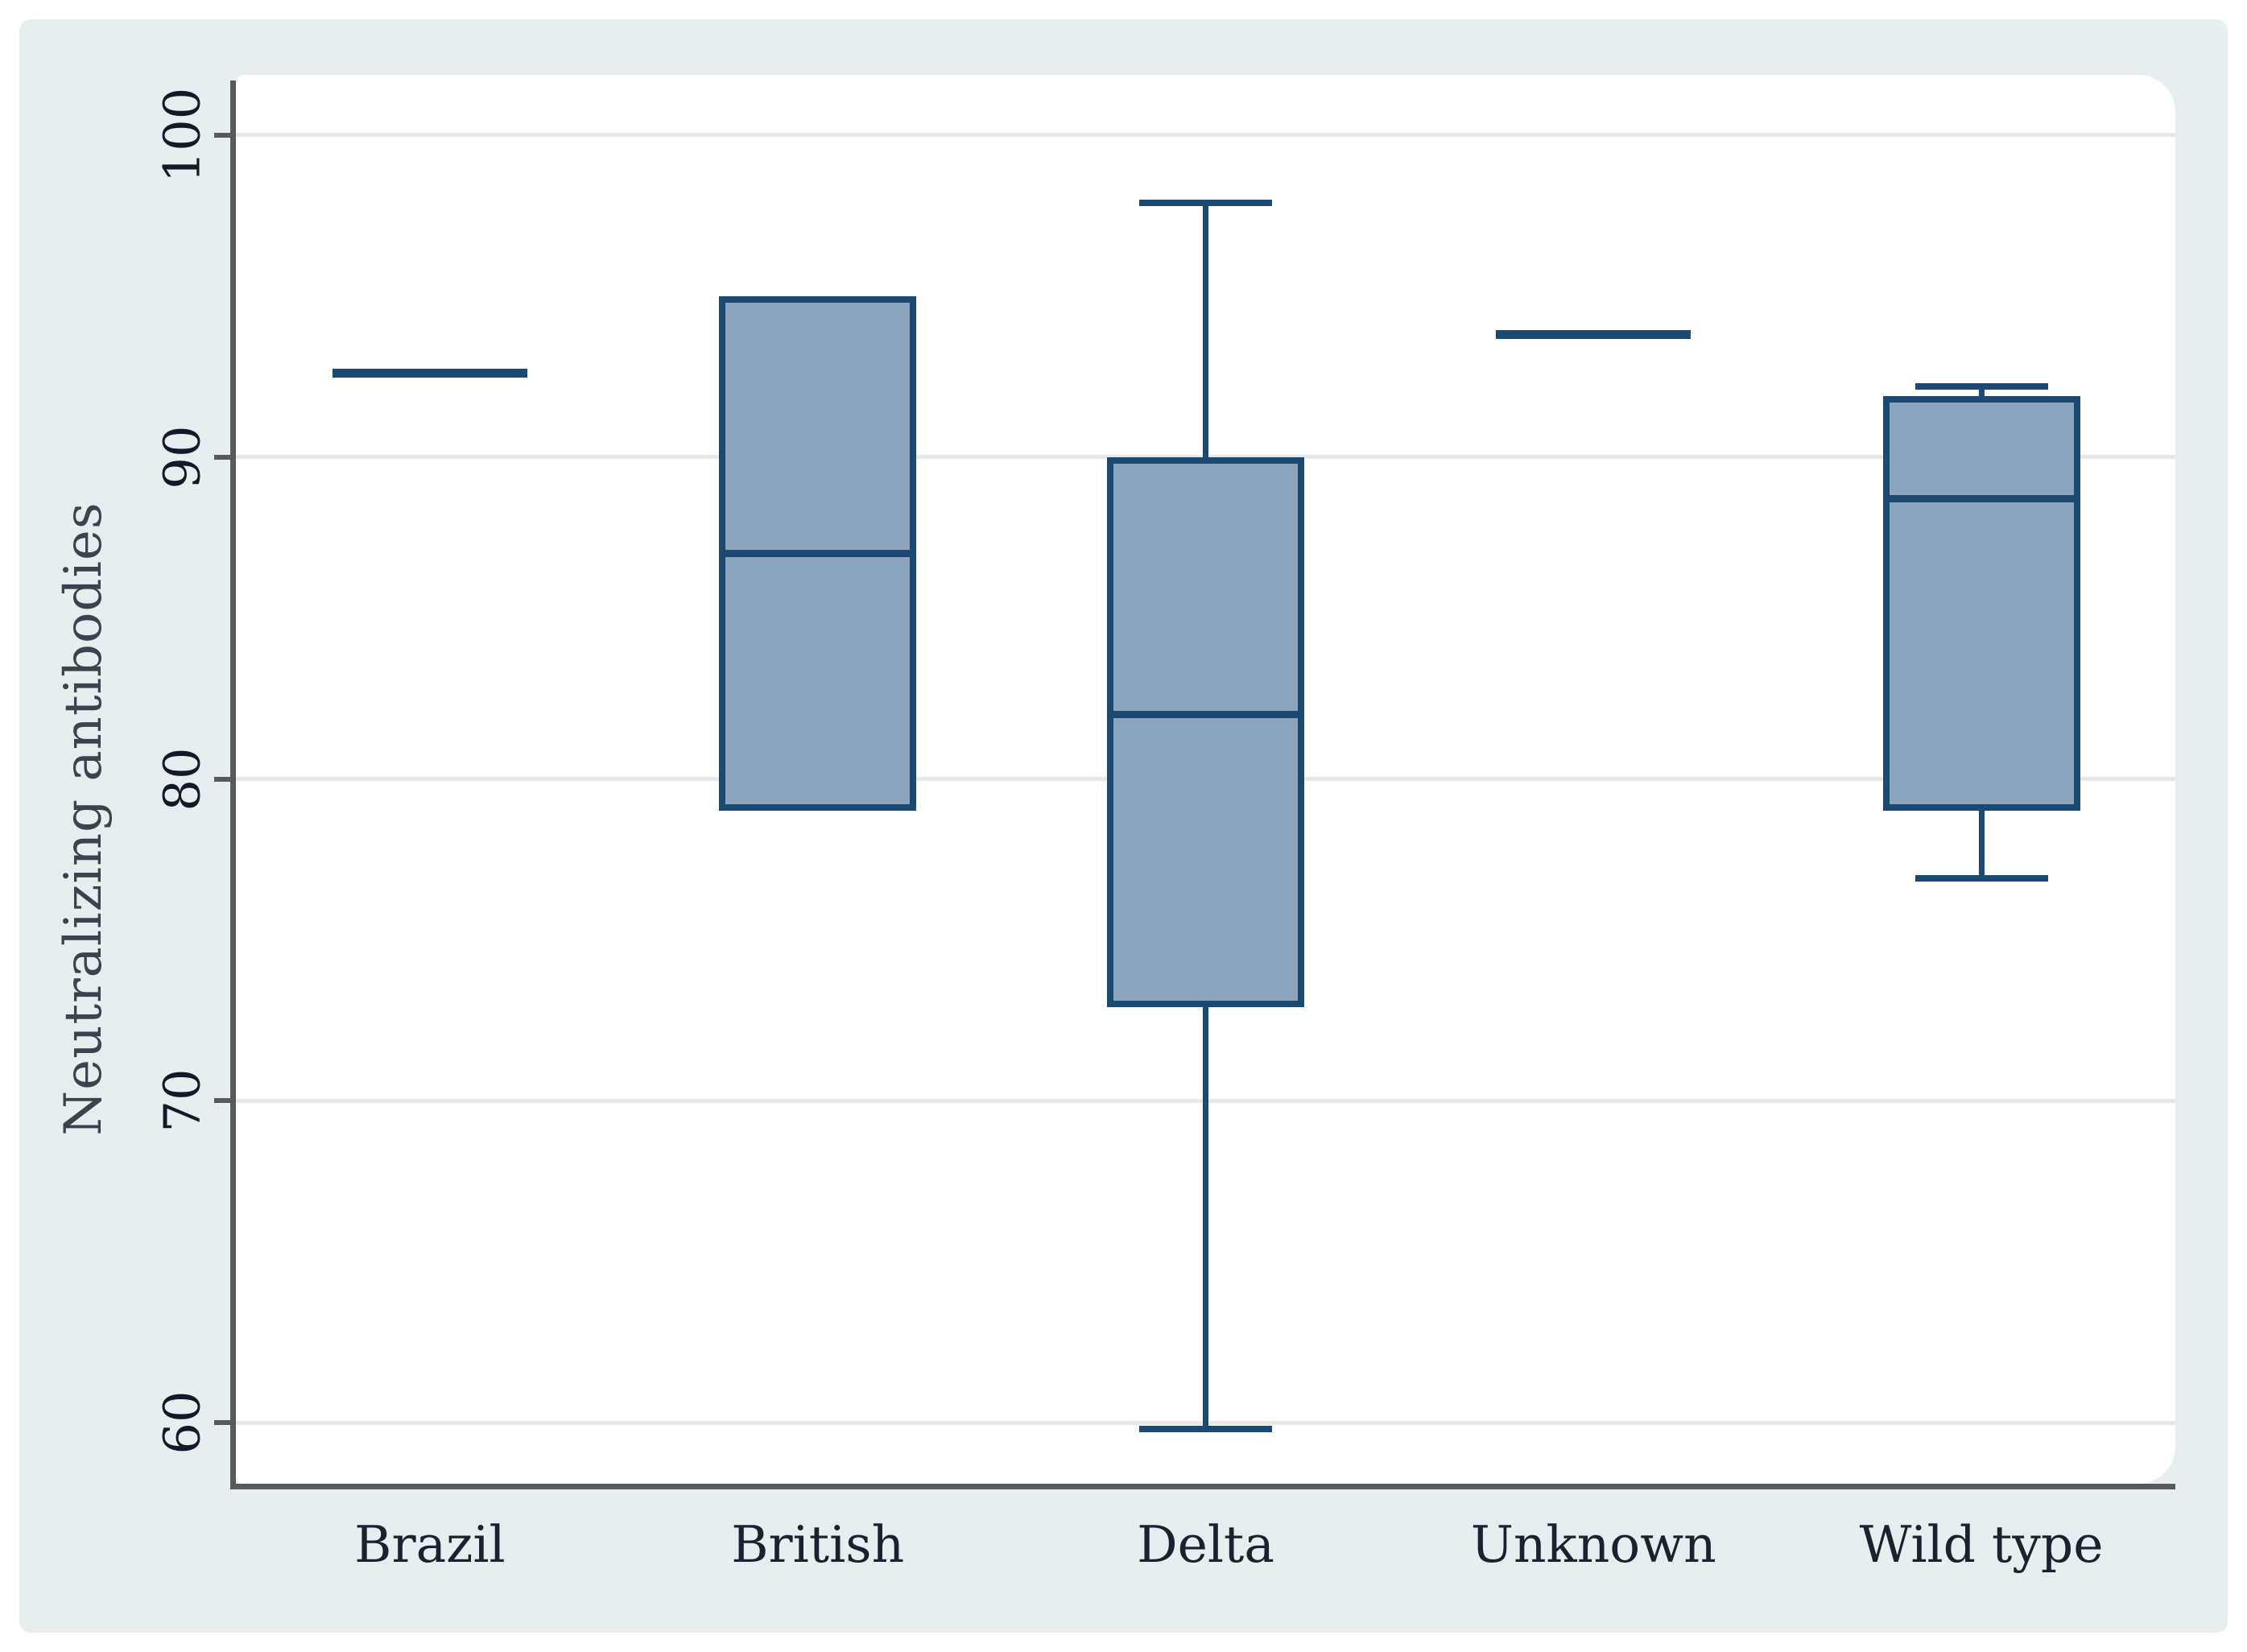 This screenshot has height=1652, width=2247. Describe the element at coordinates (182, 1100) in the screenshot. I see `y-tick-label-70: 70` at that location.